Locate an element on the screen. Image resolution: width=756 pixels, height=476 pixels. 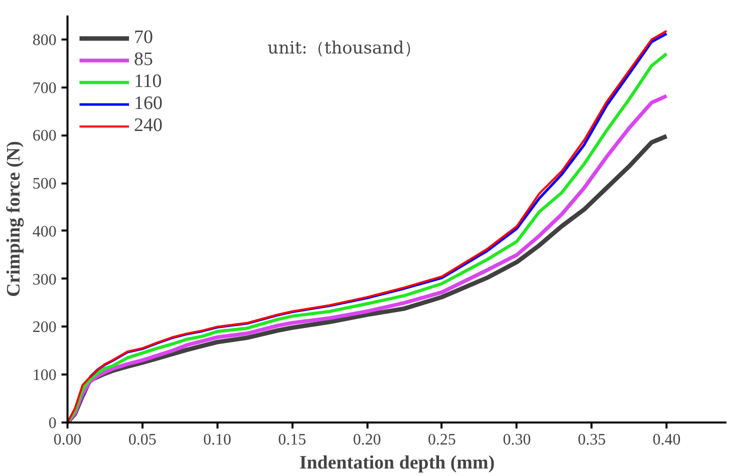
x-tick-label: 0.25 is located at coordinates (442, 440).